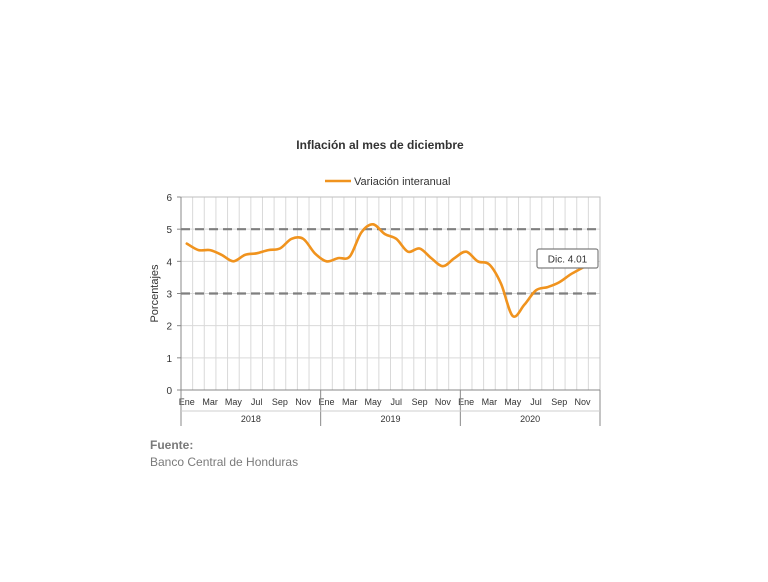 Image resolution: width=768 pixels, height=582 pixels. I want to click on source-value: Banco Central de Honduras, so click(224, 462).